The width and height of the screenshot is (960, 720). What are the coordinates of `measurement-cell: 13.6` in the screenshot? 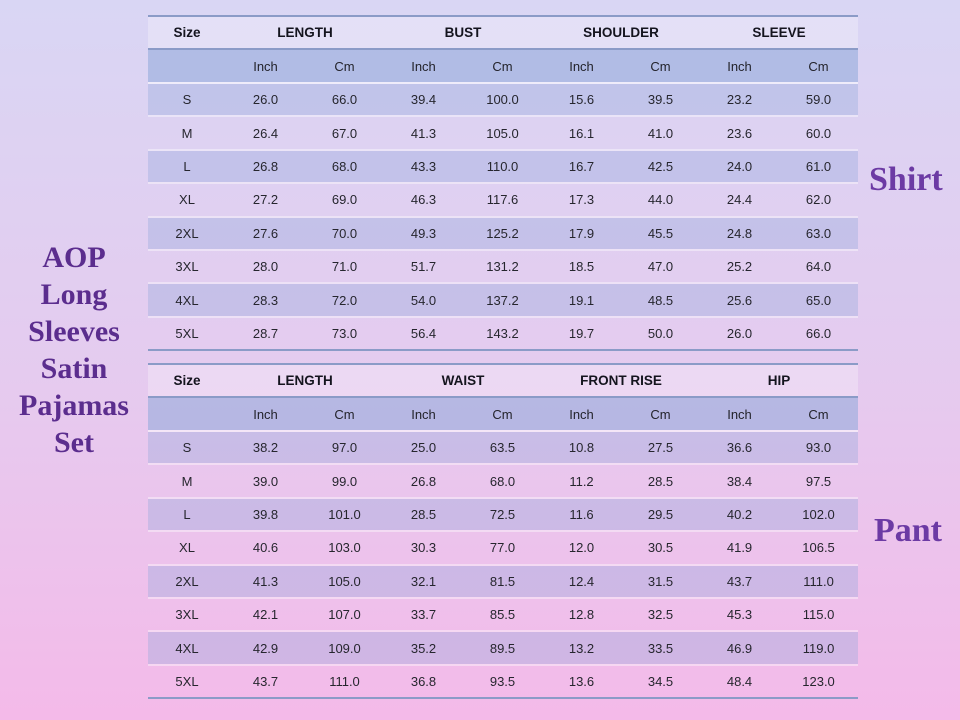 It's located at (581, 682).